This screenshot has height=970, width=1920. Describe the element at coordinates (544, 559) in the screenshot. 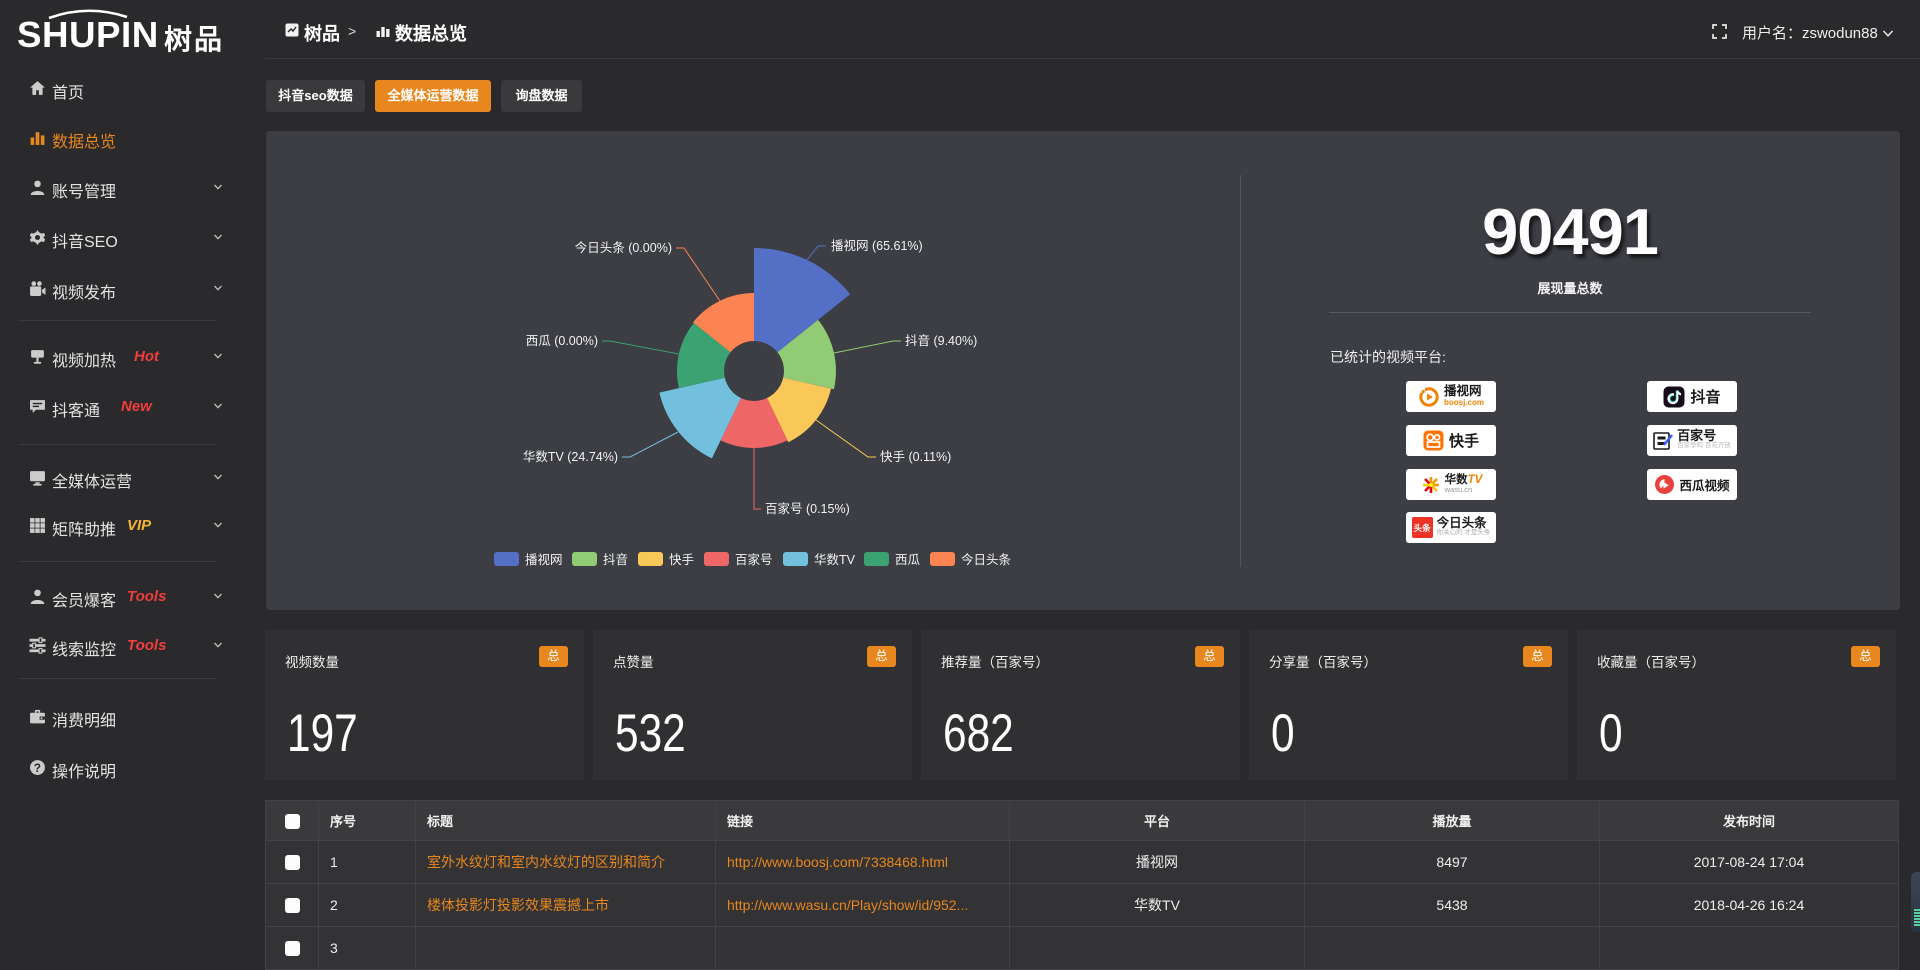

I see `svg-text: 播视网` at that location.